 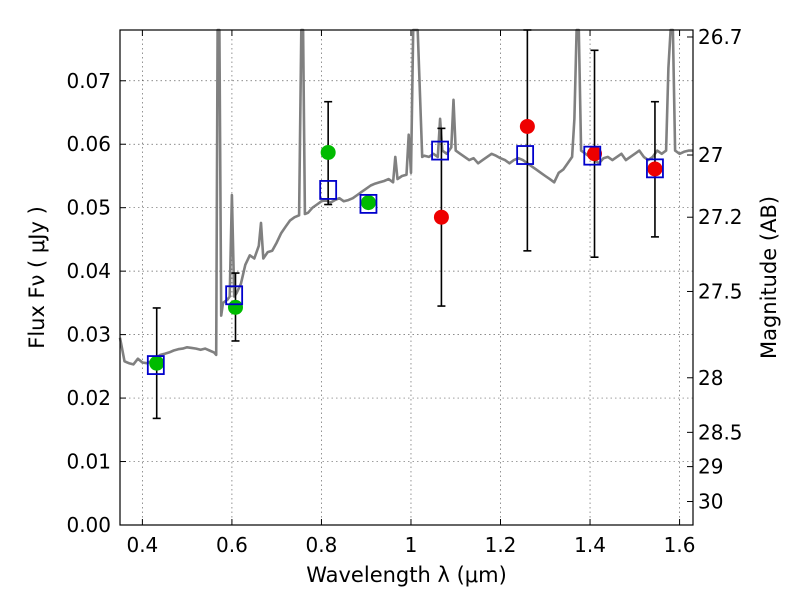 I want to click on y-tick-label: 0.03, so click(x=88, y=335).